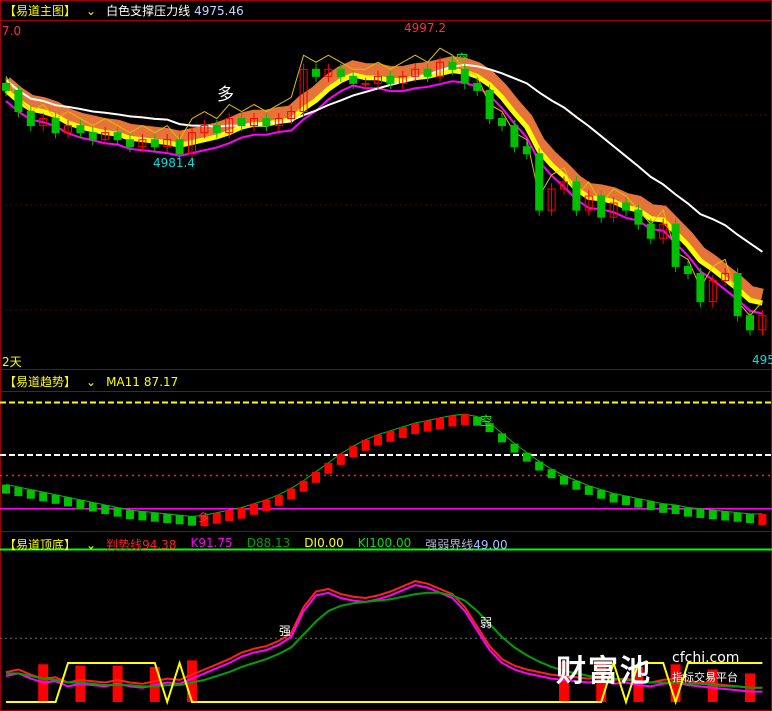 The image size is (772, 711). Describe the element at coordinates (225, 95) in the screenshot. I see `long-signal: 多` at that location.